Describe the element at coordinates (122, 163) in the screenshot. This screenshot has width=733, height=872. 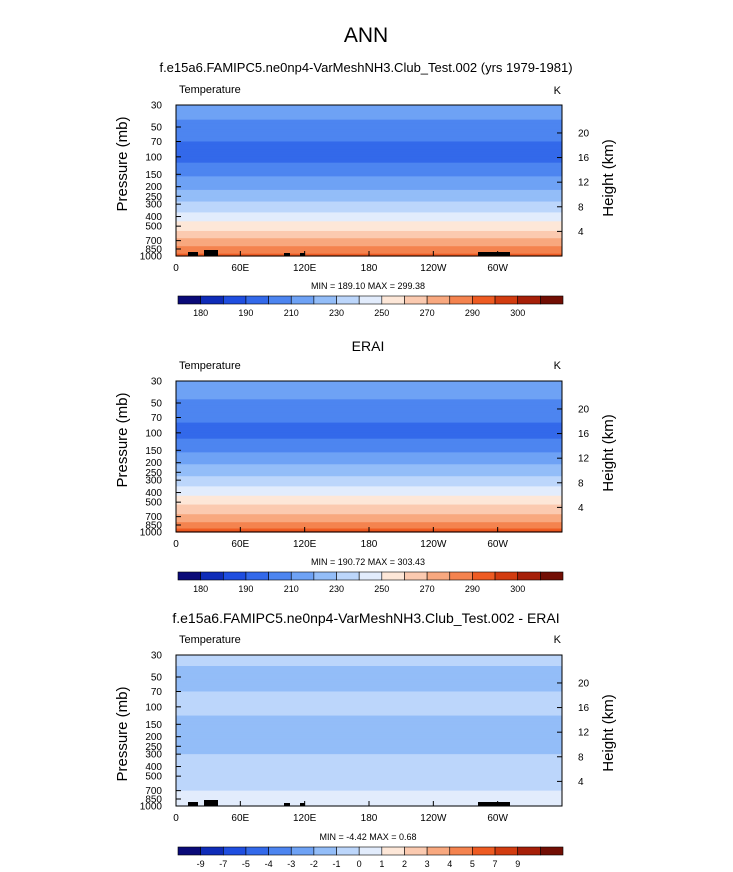
I see `panel-1-ylabel: Pressure (mb)` at that location.